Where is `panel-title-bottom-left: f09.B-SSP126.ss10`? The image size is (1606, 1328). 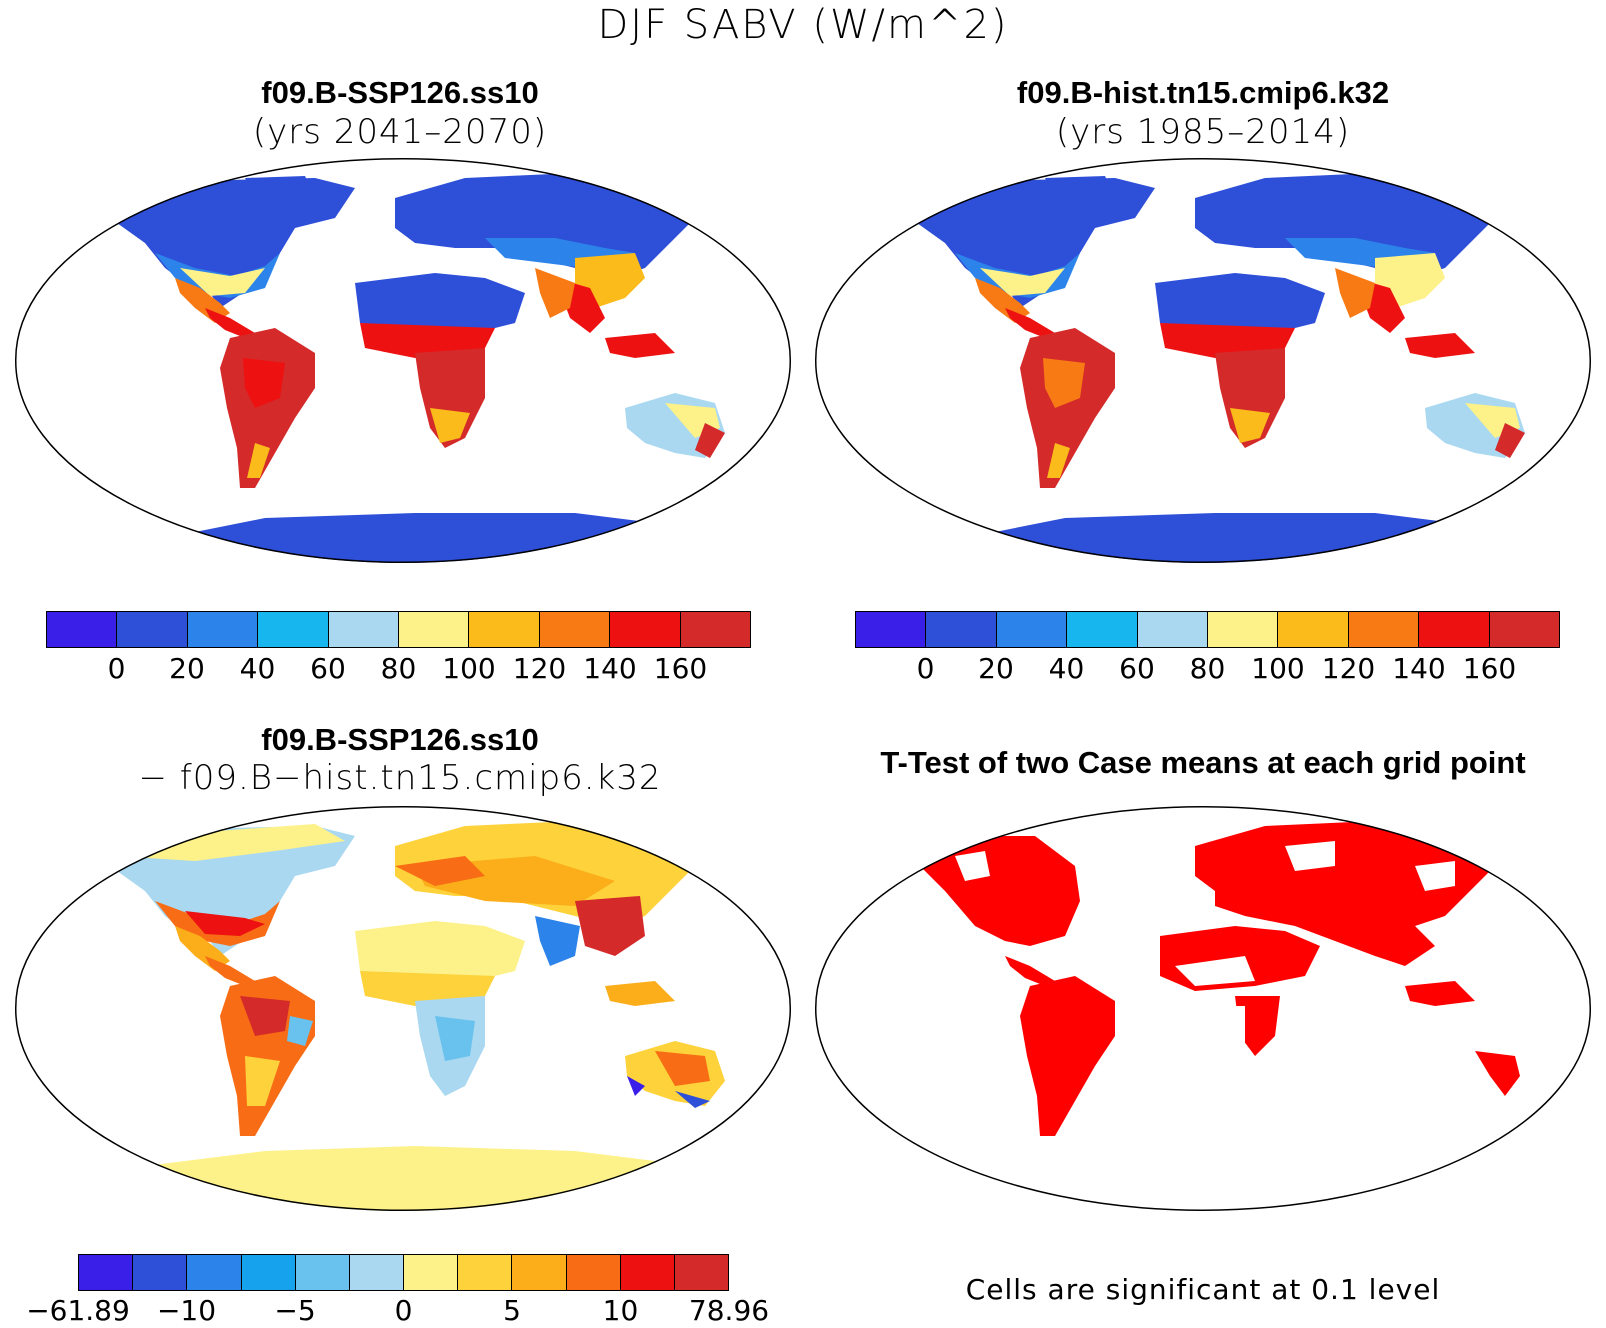 panel-title-bottom-left: f09.B-SSP126.ss10 is located at coordinates (400, 739).